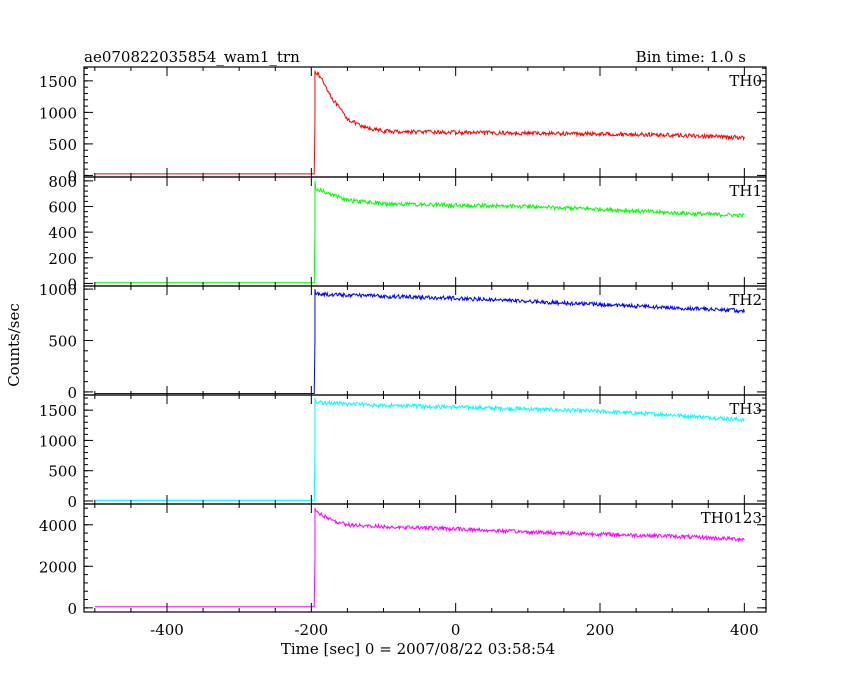 This screenshot has height=680, width=850. I want to click on x-axis-label: Time [sec] 0 = 2007/08/22 03:58:54, so click(418, 649).